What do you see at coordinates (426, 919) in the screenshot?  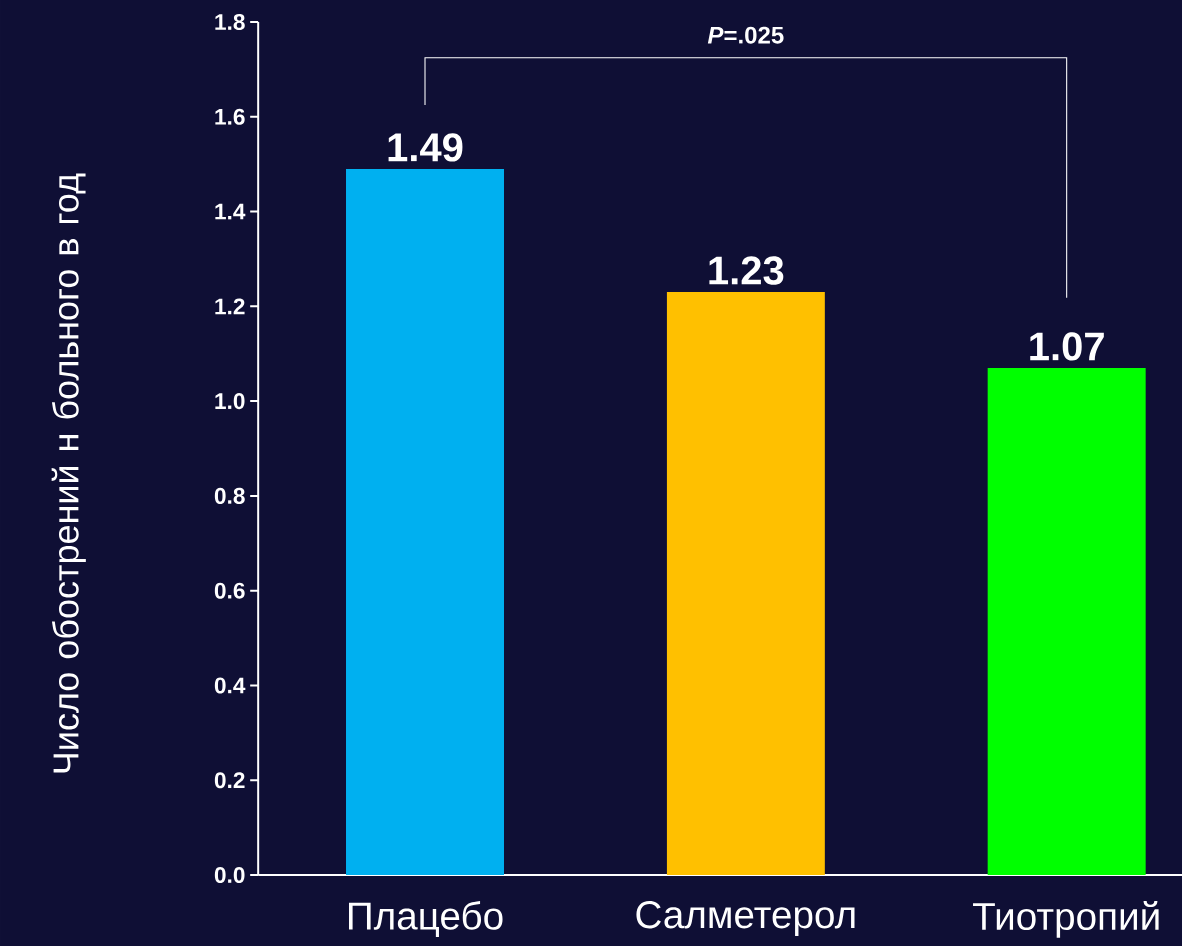 I see `x-tick-label: Плацебо` at bounding box center [426, 919].